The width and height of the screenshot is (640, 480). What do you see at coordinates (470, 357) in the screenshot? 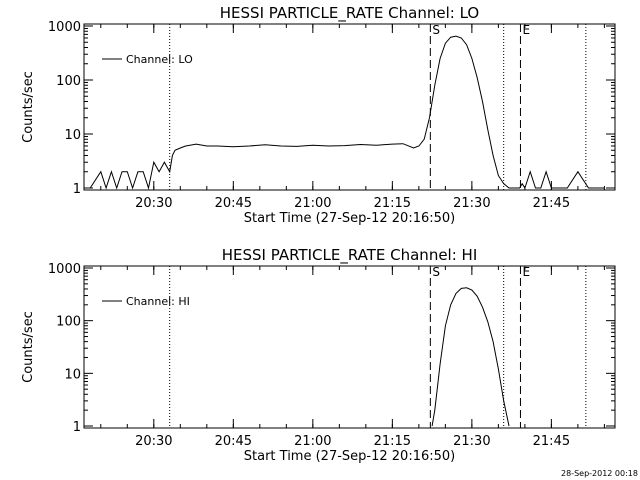
I see `hi-series-line` at bounding box center [470, 357].